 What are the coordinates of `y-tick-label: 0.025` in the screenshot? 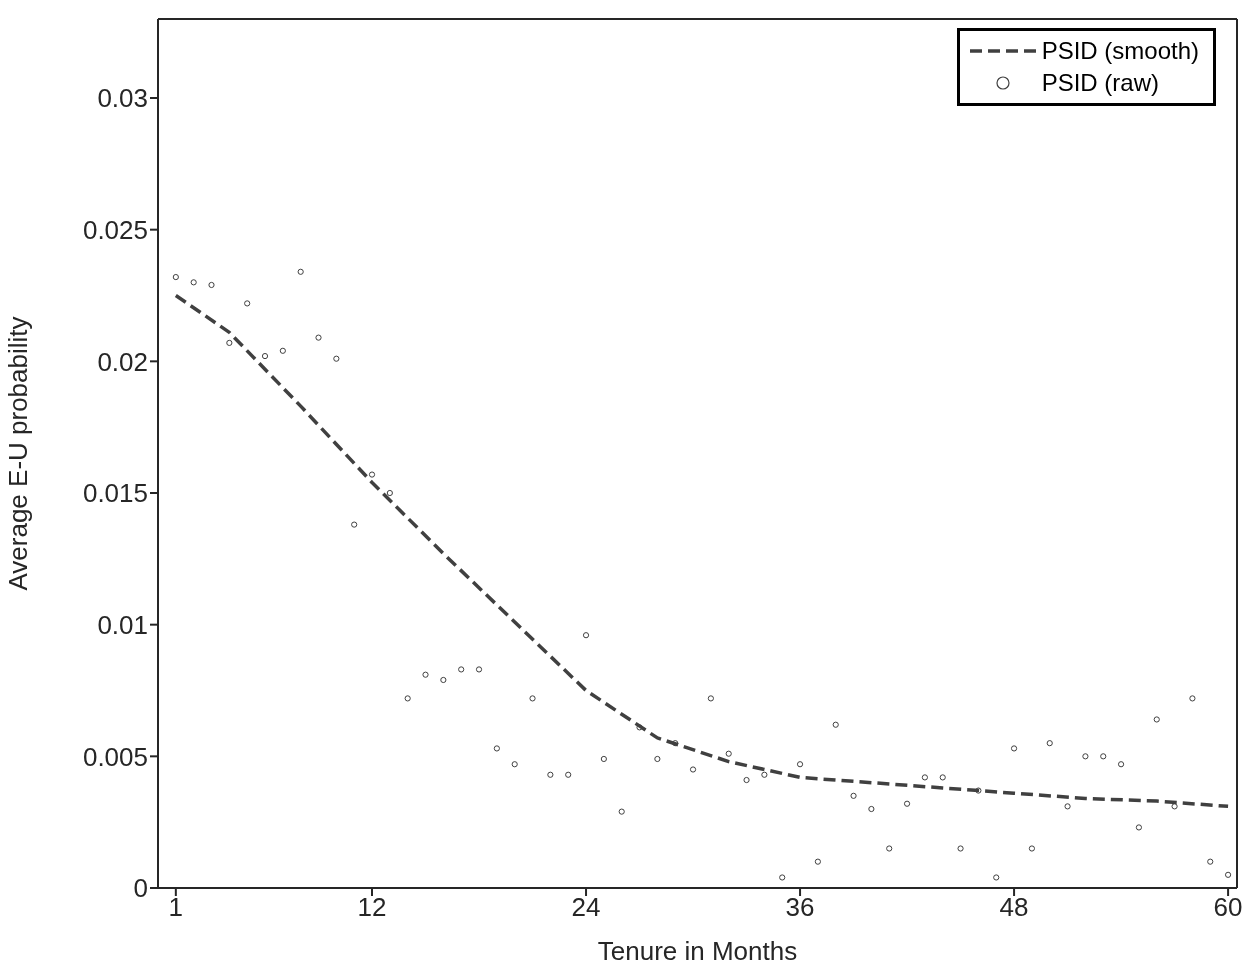 It's located at (115, 229).